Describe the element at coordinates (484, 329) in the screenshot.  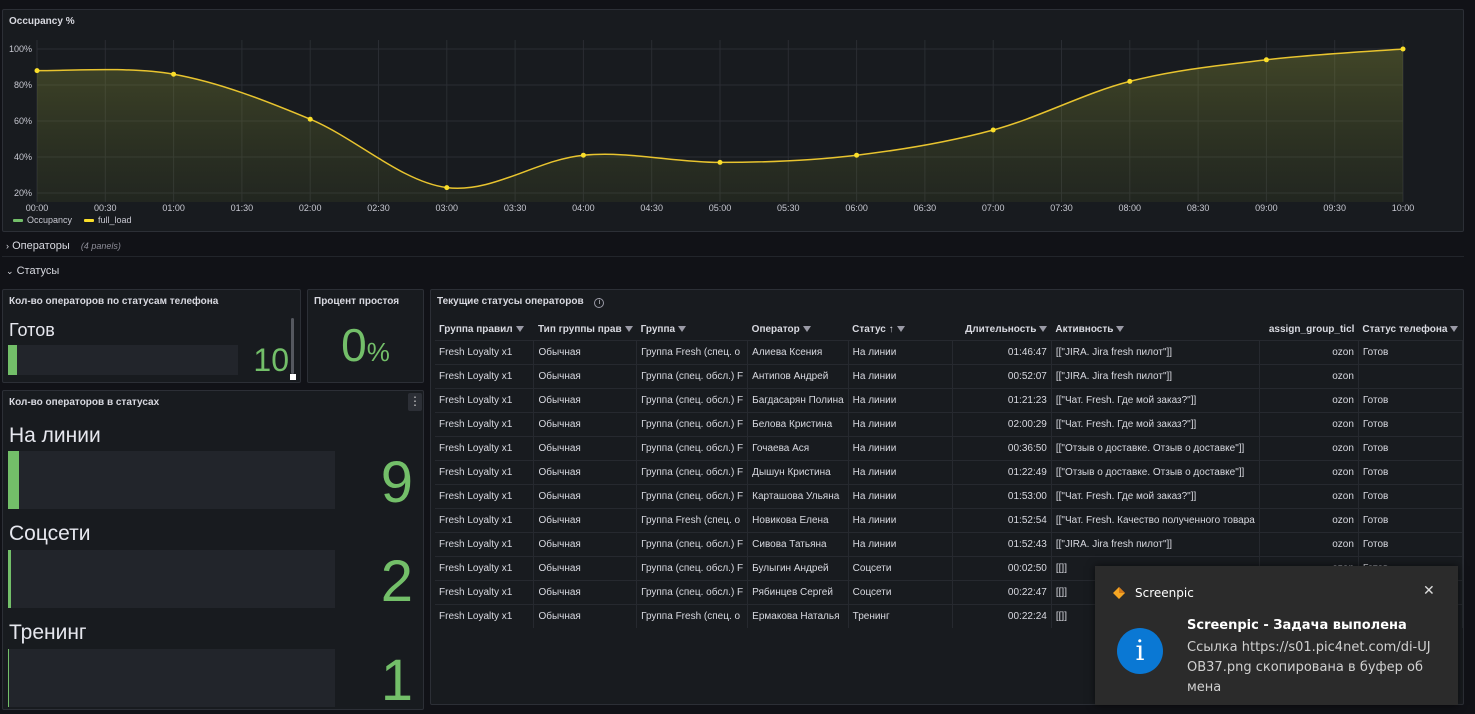
I see `column-header: Группа правил` at that location.